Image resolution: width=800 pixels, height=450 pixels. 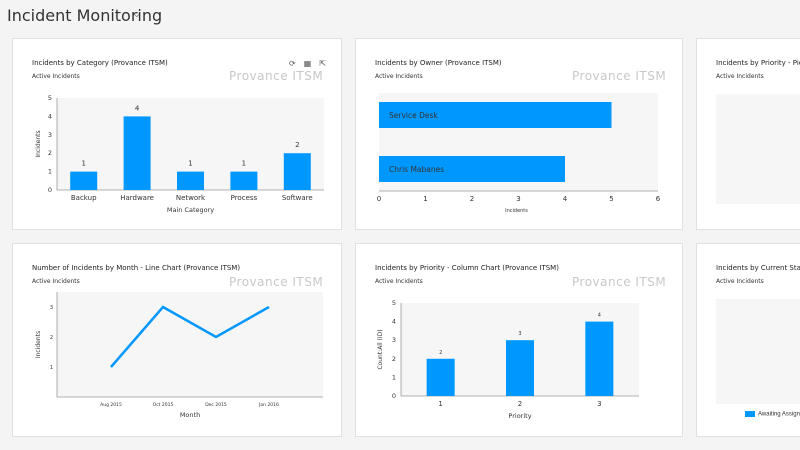 I want to click on x-axis-title: Incidents, so click(x=516, y=211).